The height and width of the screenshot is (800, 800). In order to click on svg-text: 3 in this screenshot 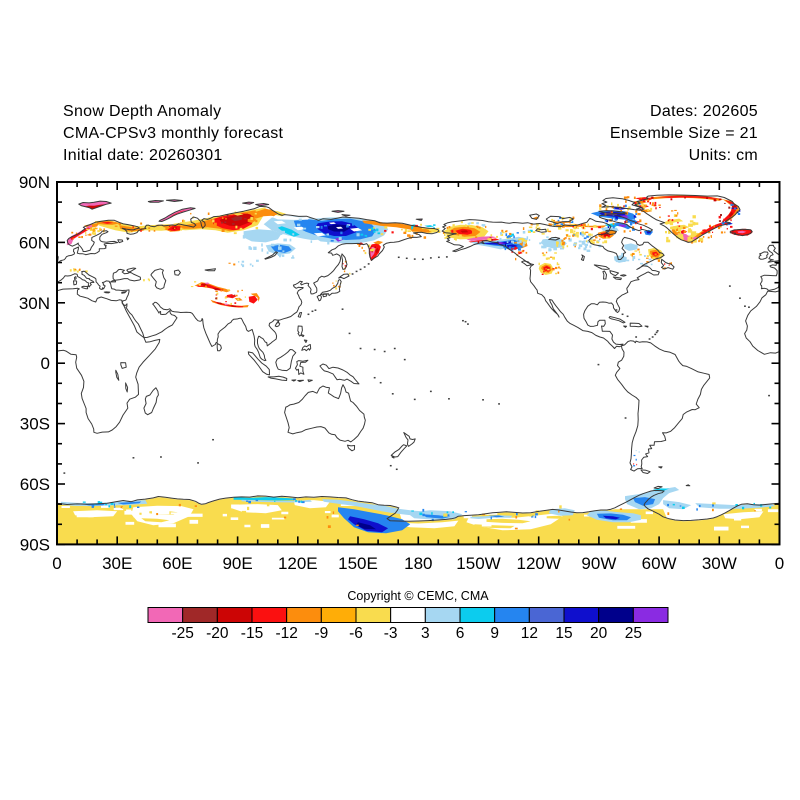, I will do `click(425, 633)`.